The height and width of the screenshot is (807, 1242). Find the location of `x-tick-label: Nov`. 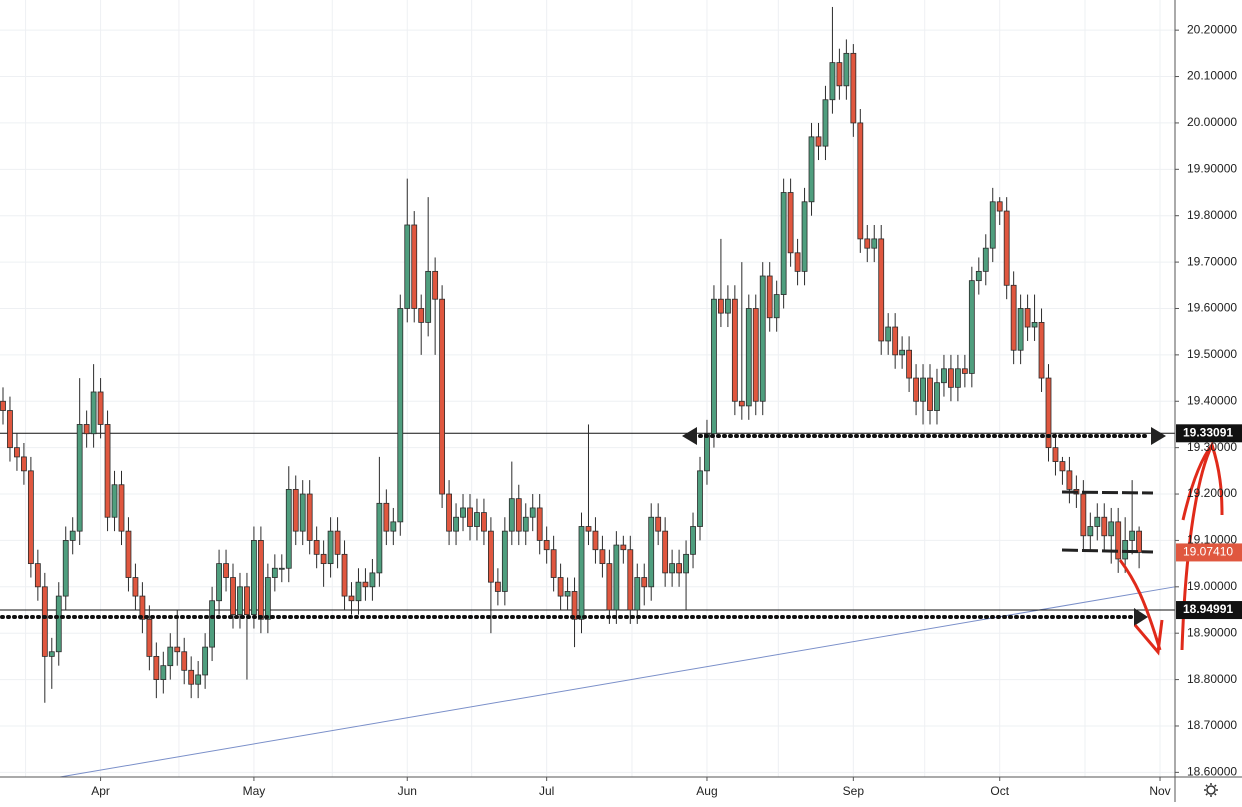

x-tick-label: Nov is located at coordinates (1159, 791).